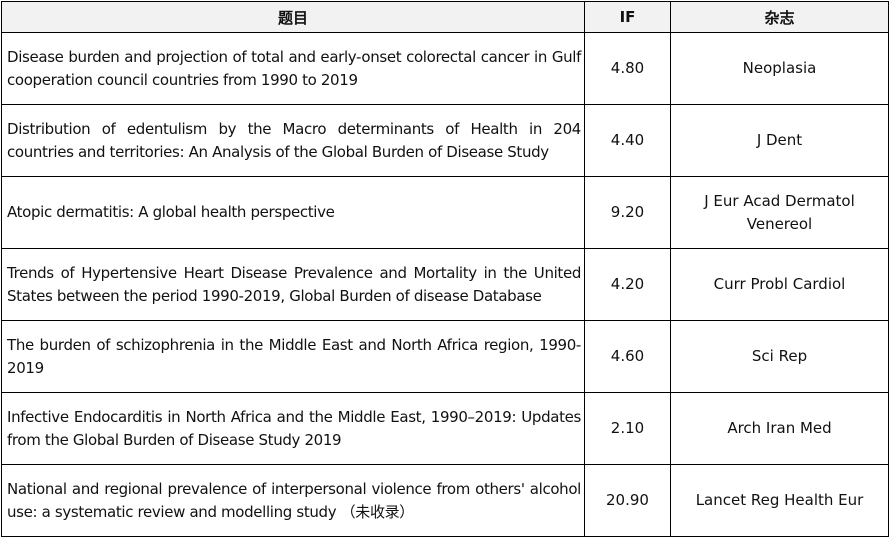 The height and width of the screenshot is (539, 889). What do you see at coordinates (627, 500) in the screenshot?
I see `impact-factor: 20.90` at bounding box center [627, 500].